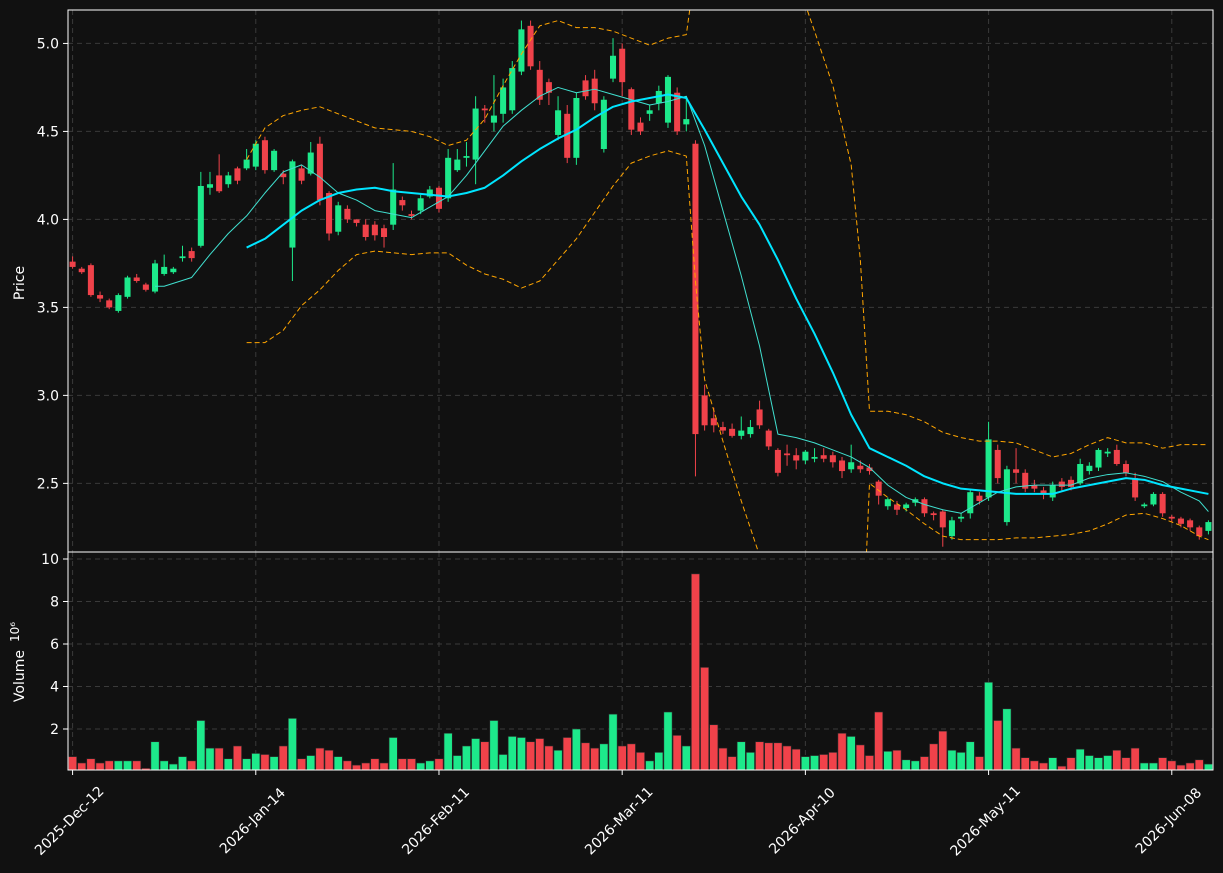 This screenshot has width=1223, height=873. I want to click on volume-tick-label: 8, so click(54, 603).